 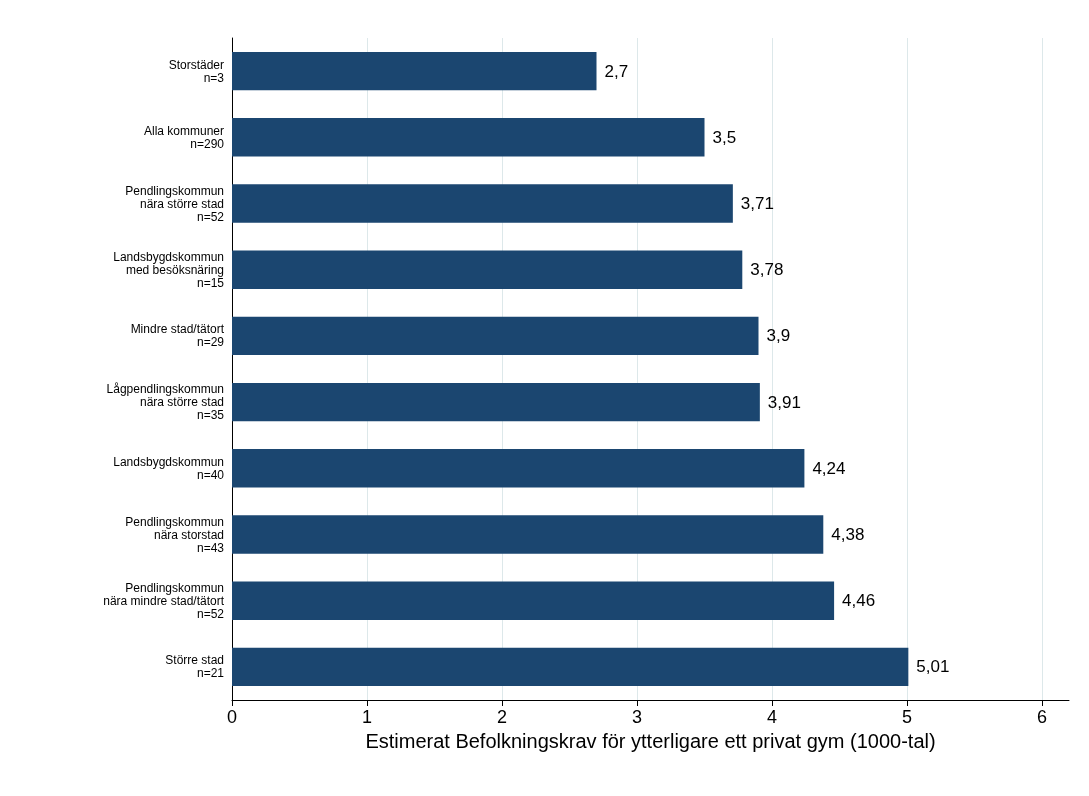 I want to click on x-tick-label: 5, so click(x=907, y=717).